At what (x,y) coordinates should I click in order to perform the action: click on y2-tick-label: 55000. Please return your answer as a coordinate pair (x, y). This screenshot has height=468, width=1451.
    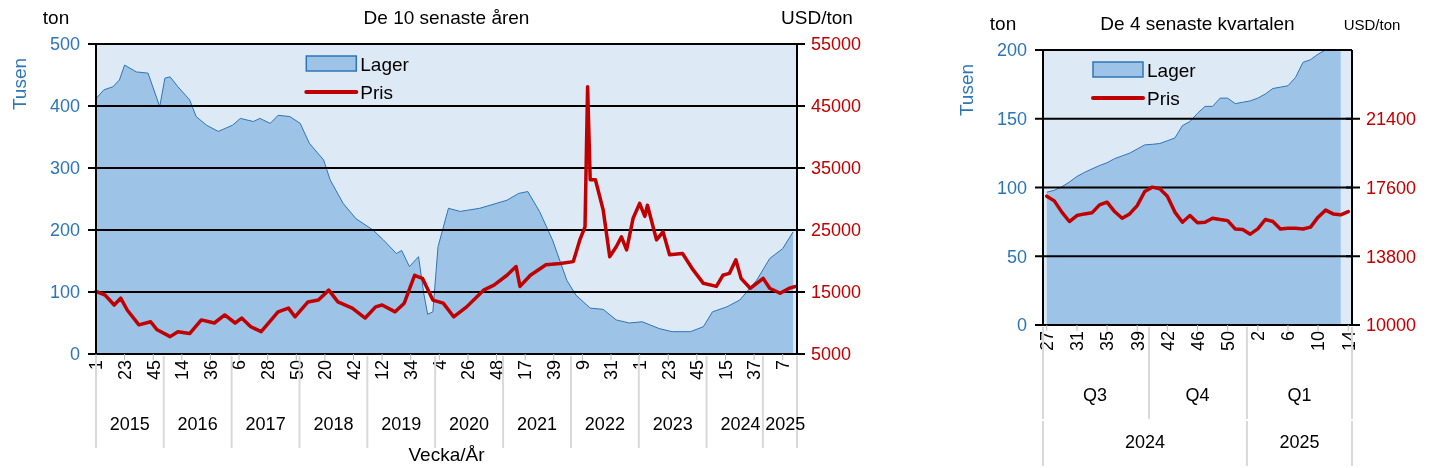
    Looking at the image, I should click on (836, 44).